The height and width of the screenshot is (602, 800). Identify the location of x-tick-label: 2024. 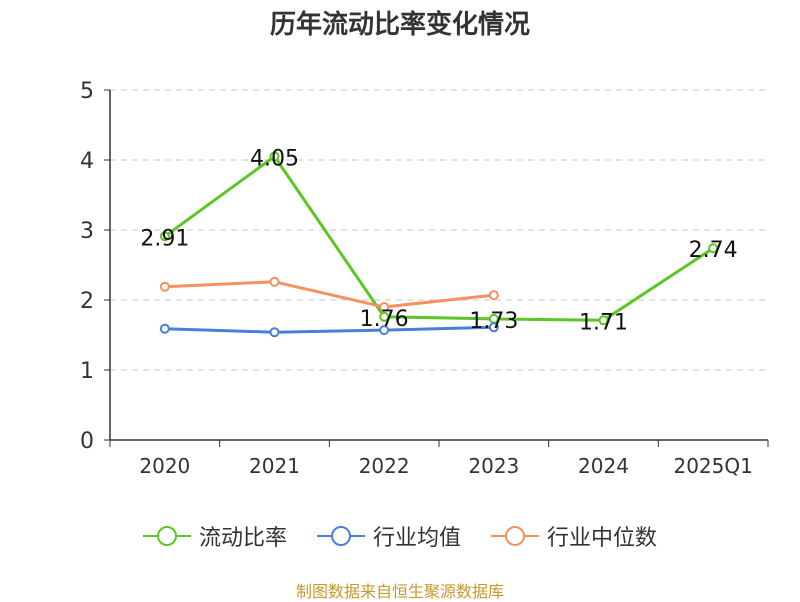
(603, 466).